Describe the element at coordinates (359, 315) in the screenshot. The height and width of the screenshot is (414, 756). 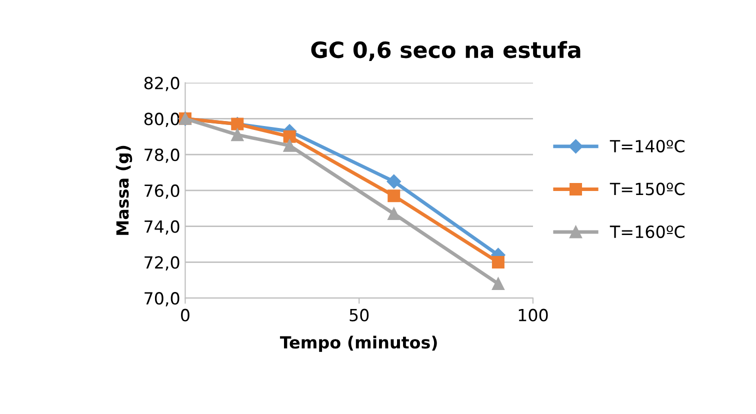
I see `x-tick-label: 50` at that location.